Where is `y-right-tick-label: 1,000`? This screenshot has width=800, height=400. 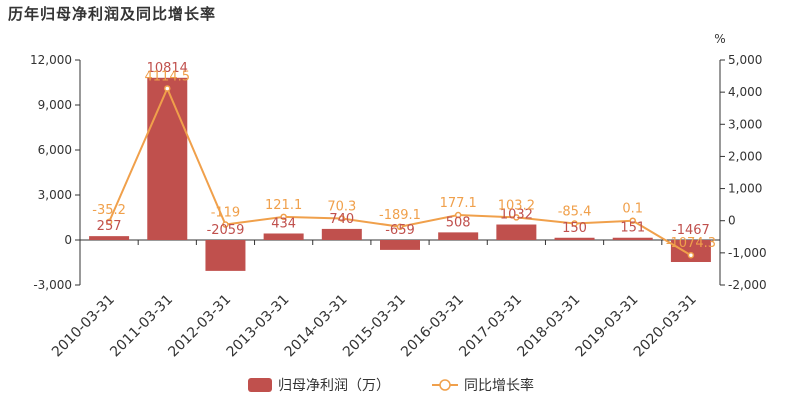
y-right-tick-label: 1,000 is located at coordinates (745, 189).